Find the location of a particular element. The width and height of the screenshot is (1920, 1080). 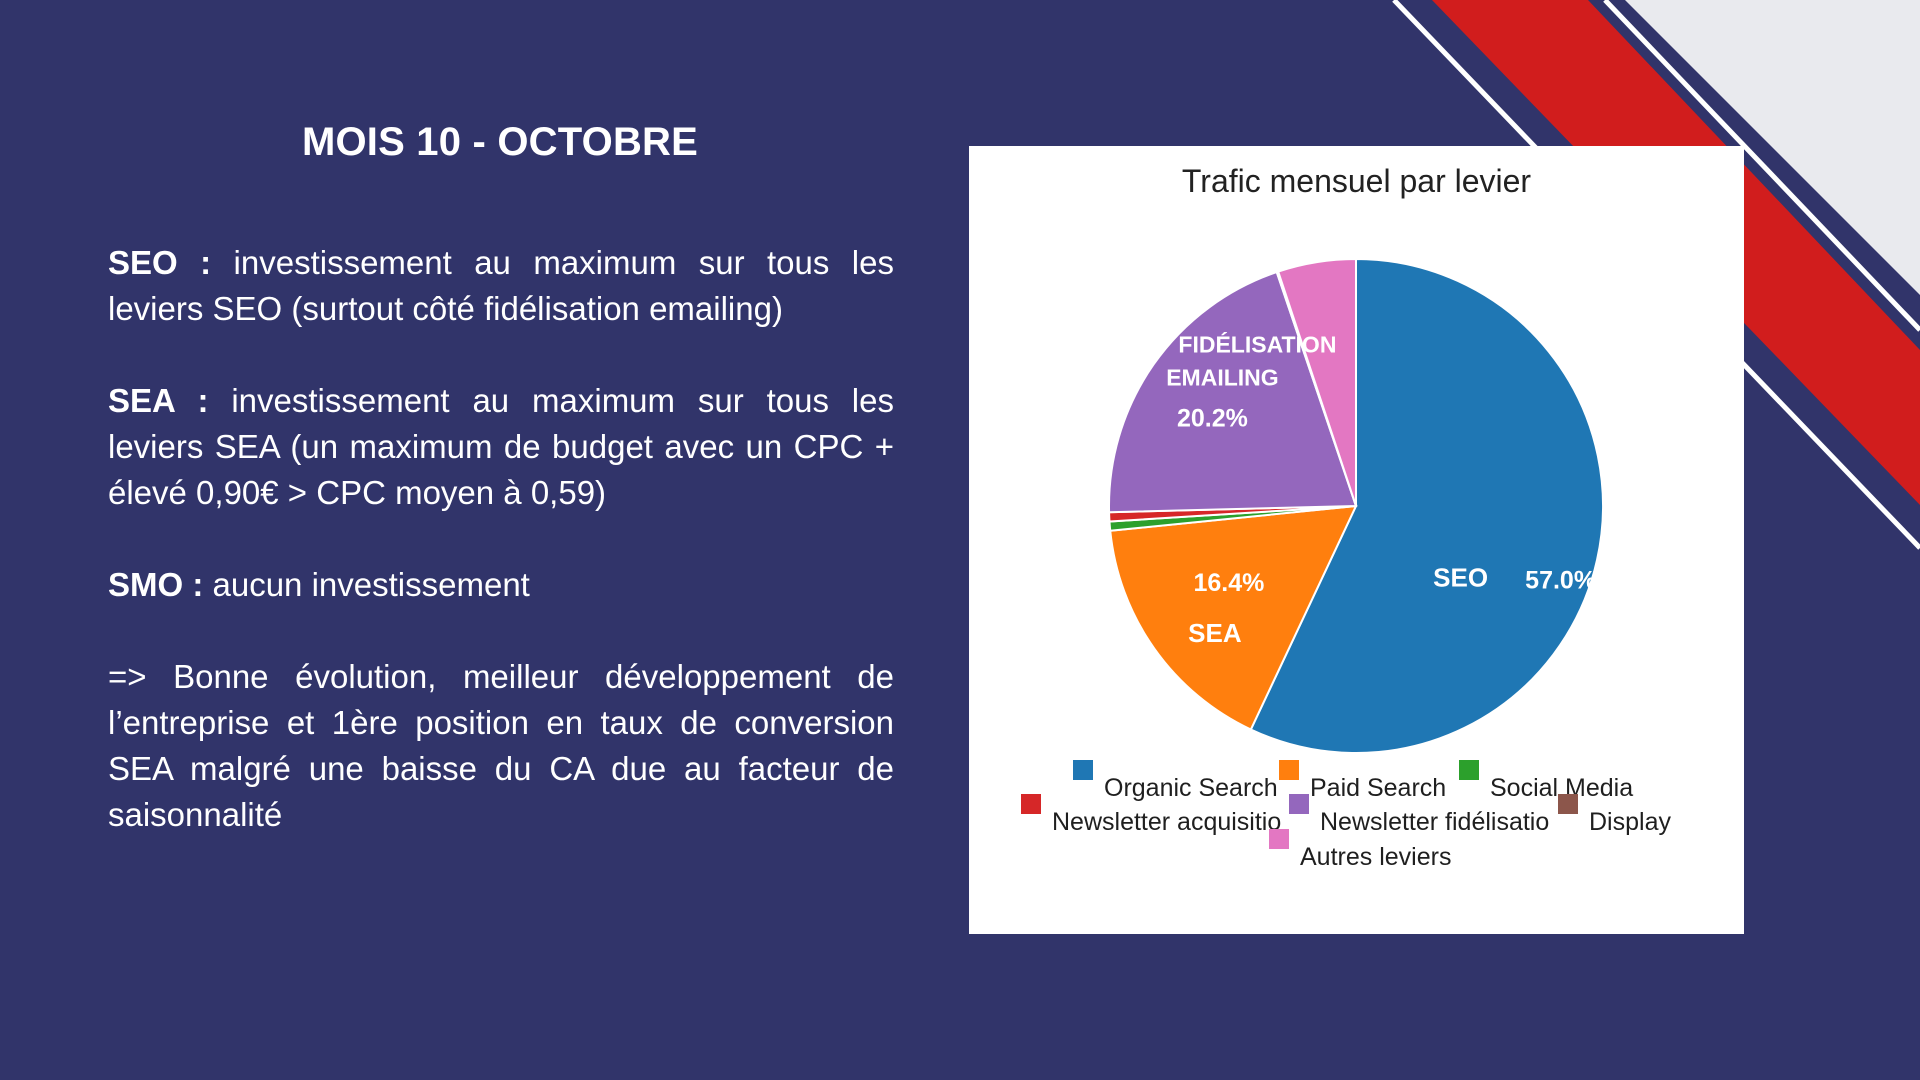

slide-title: MOIS 10 - OCTOBRE is located at coordinates (500, 142).